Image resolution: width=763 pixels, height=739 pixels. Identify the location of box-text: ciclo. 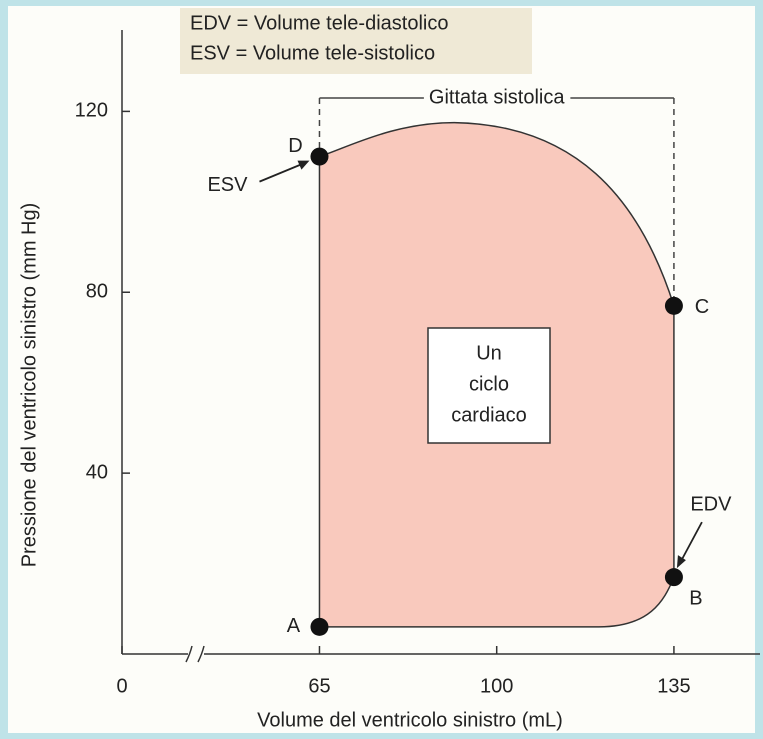
(489, 384).